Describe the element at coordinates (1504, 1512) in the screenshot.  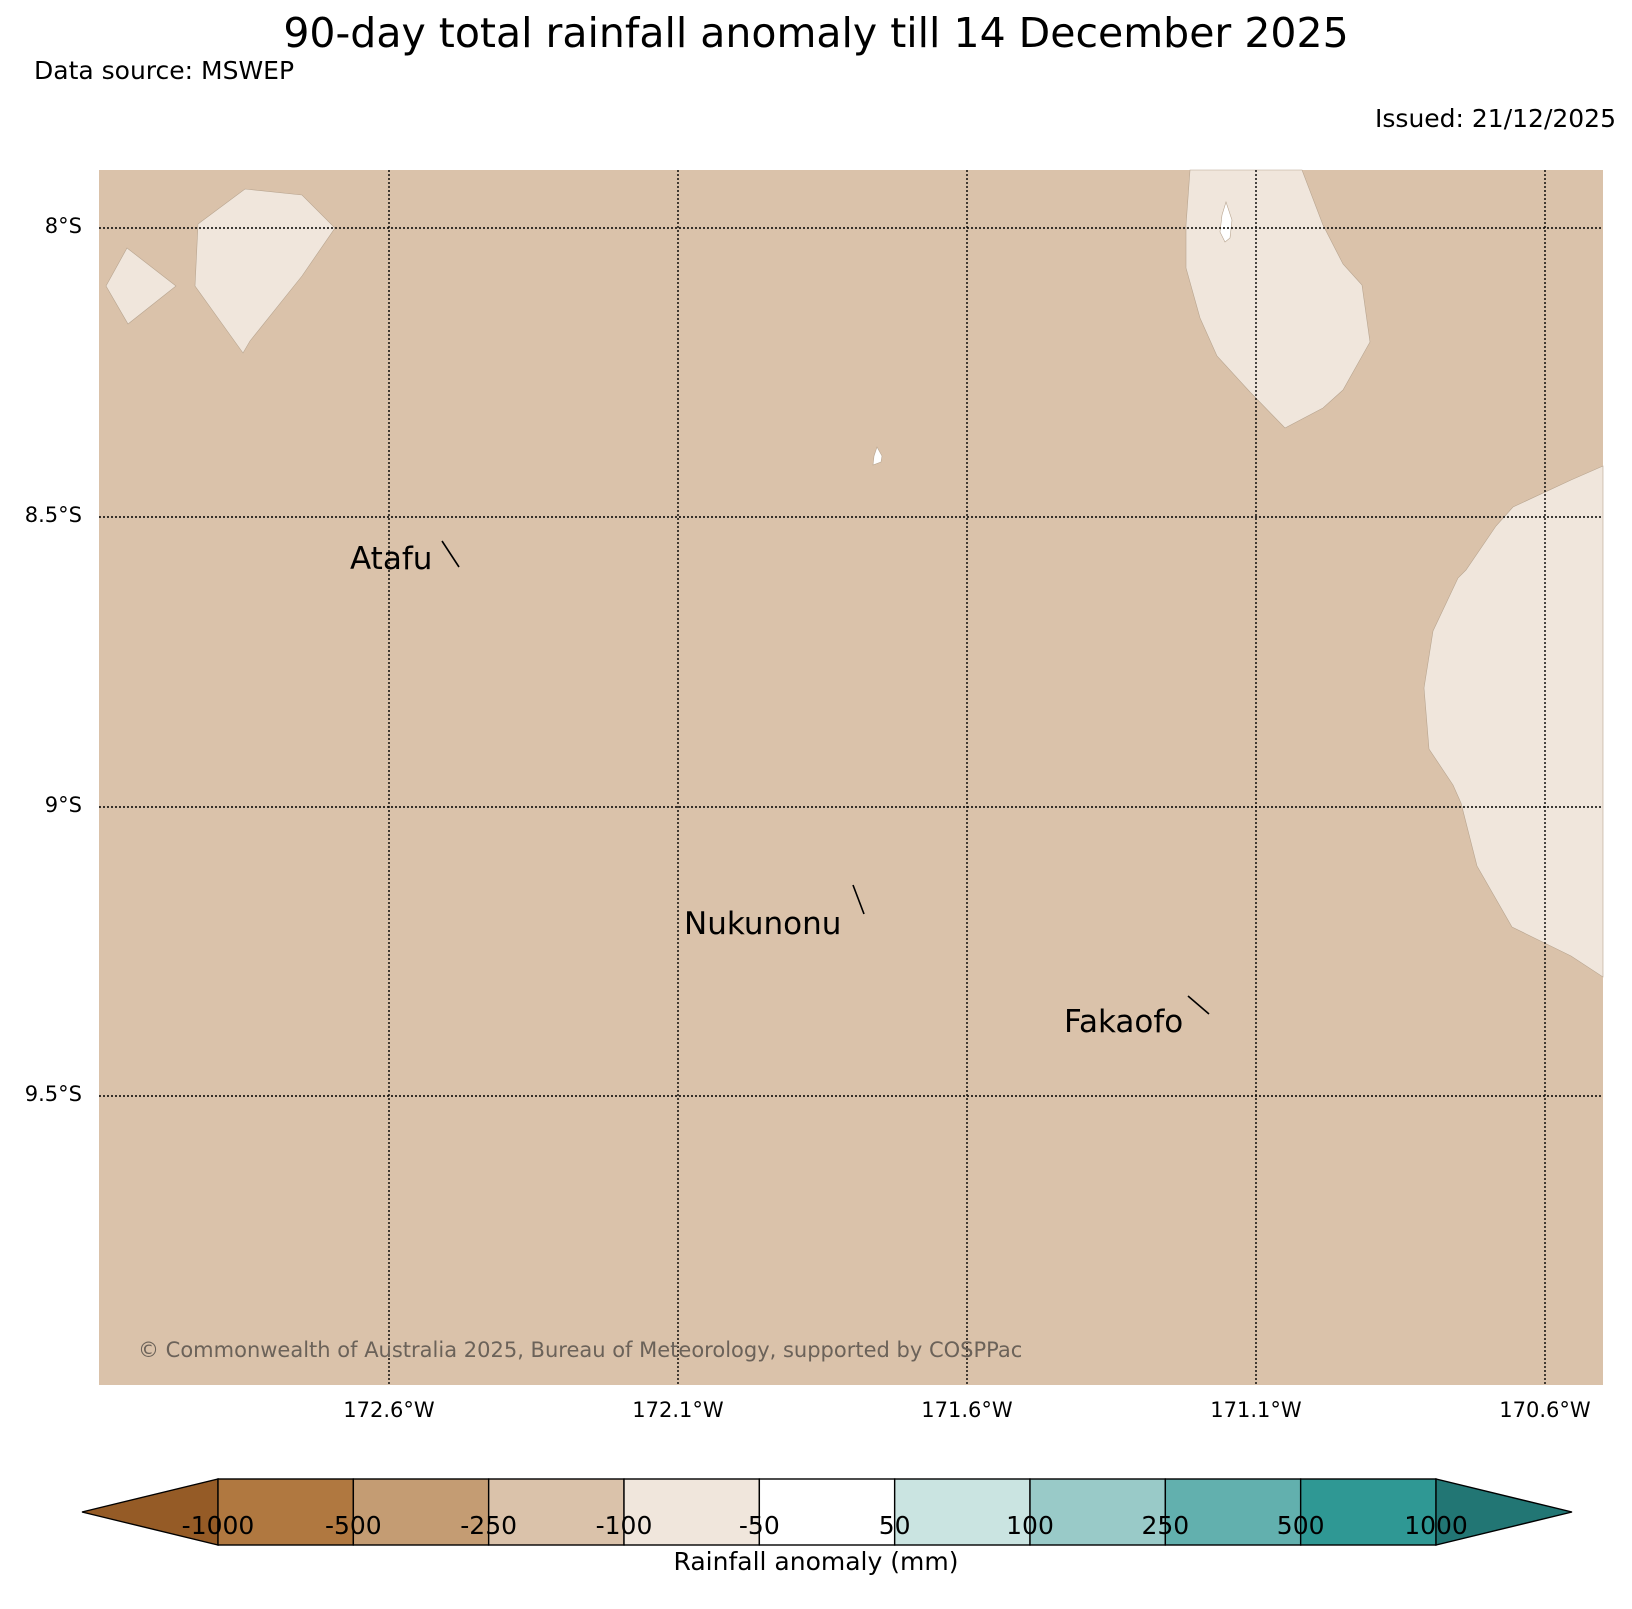
I see `colorbar-extend-high` at that location.